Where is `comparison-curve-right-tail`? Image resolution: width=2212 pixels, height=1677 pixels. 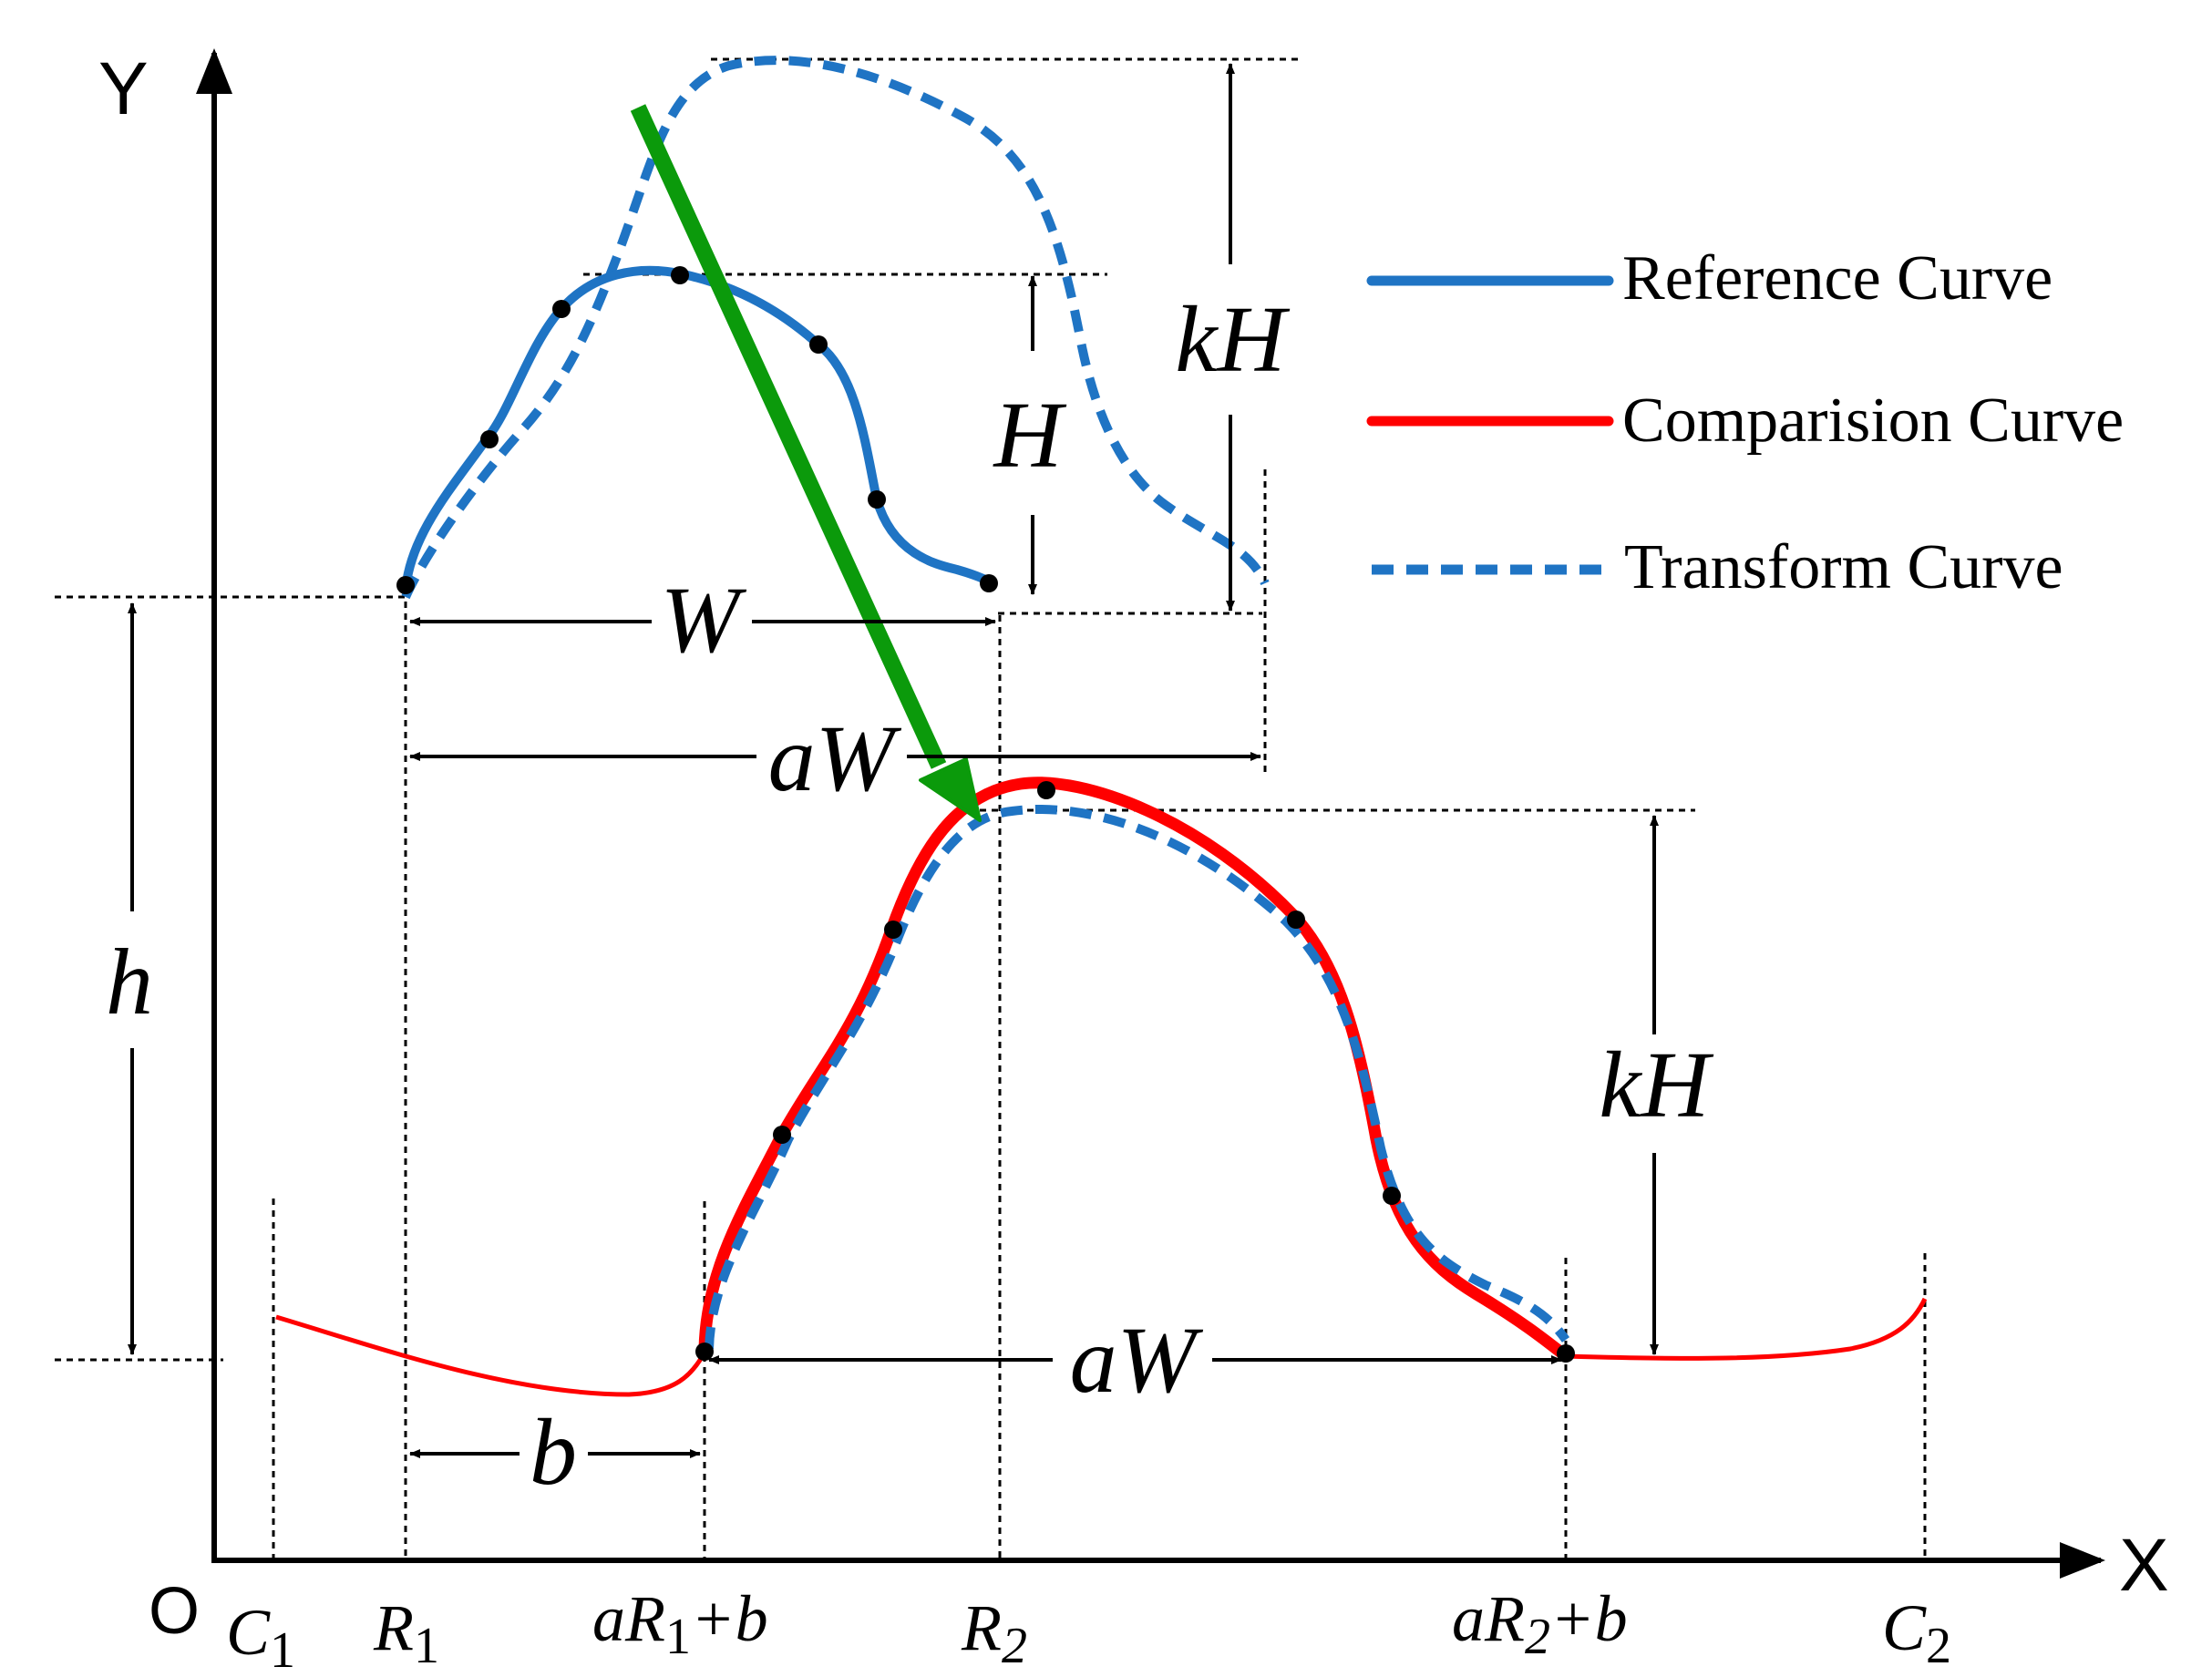 comparison-curve-right-tail is located at coordinates (1746, 1329).